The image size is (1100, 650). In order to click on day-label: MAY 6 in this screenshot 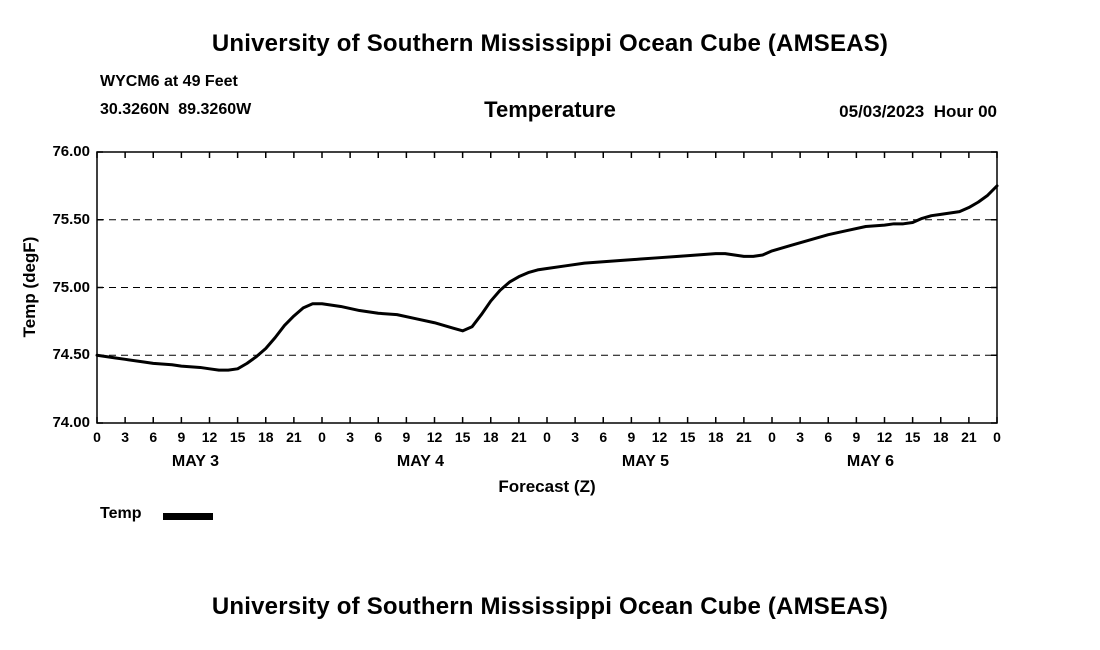, I will do `click(870, 461)`.